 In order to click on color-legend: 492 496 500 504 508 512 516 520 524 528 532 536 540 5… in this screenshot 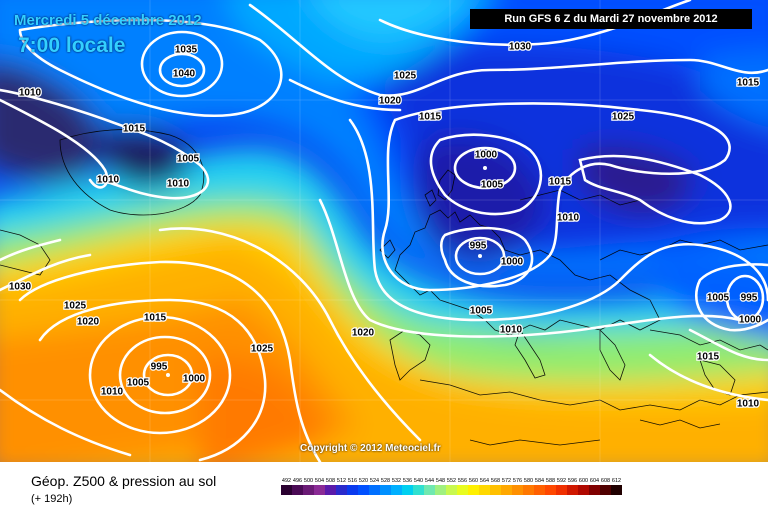, I will do `click(451, 486)`.